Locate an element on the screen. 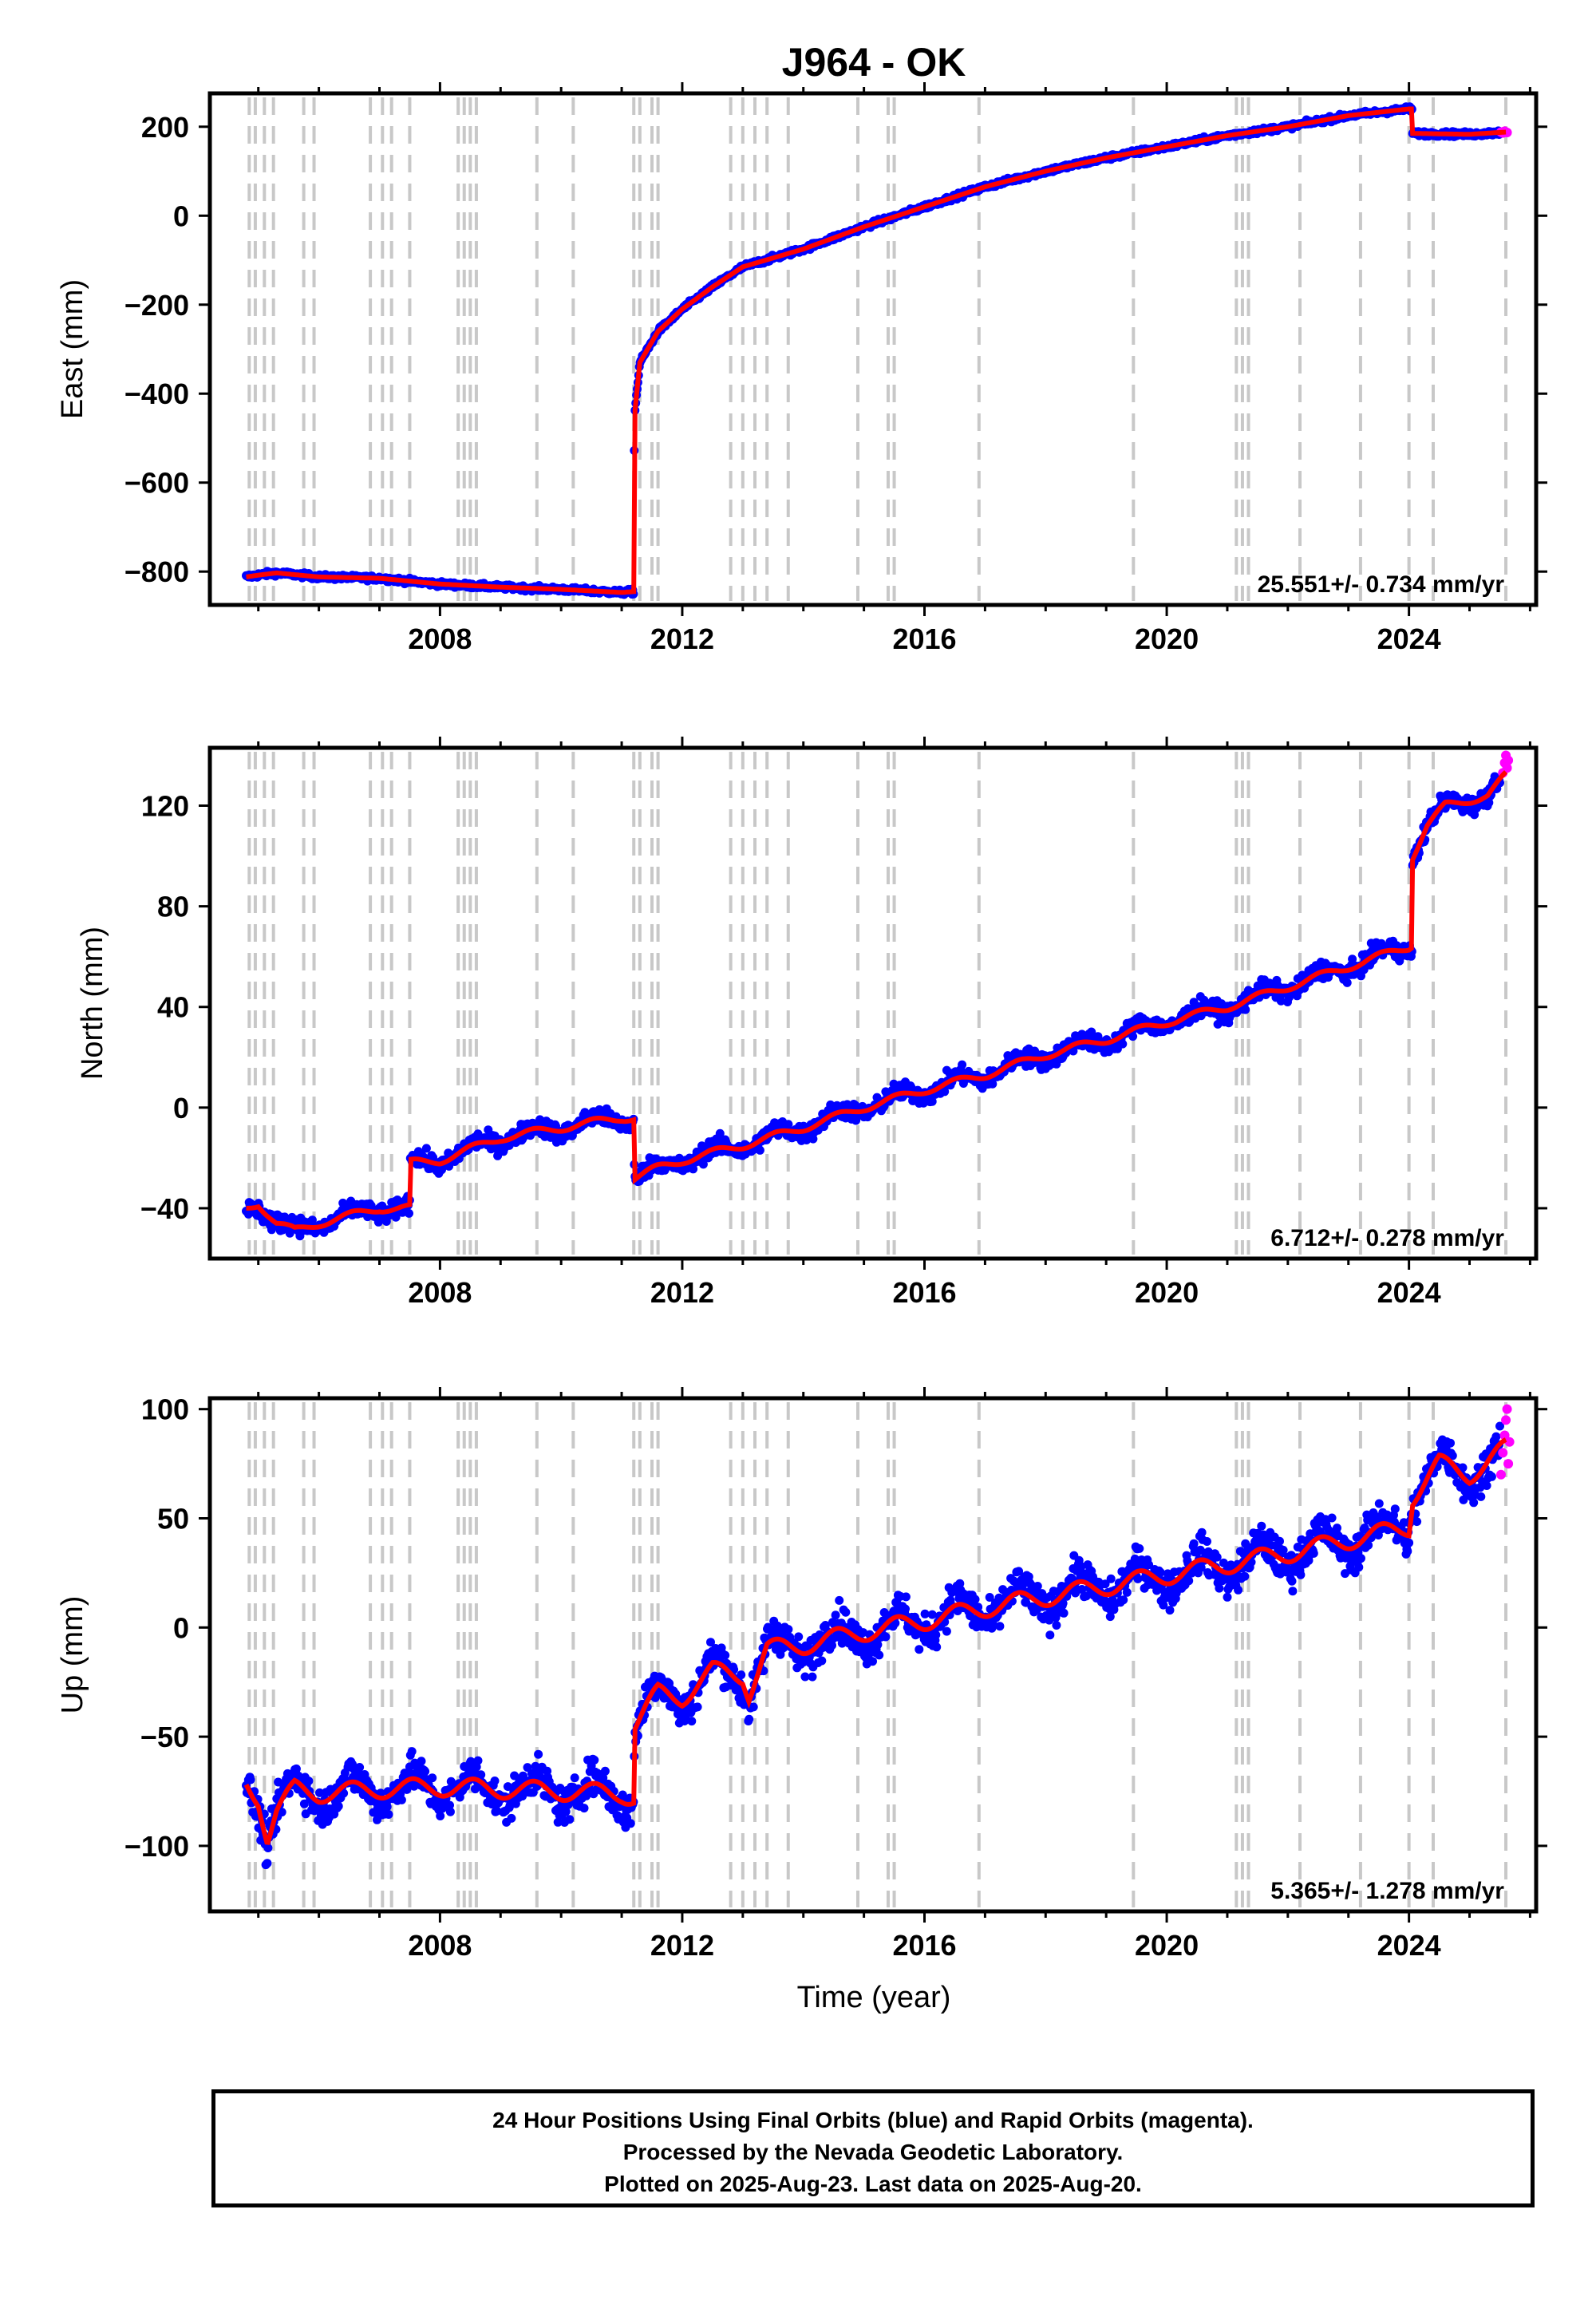 Image resolution: width=1596 pixels, height=2316 pixels. y-tick-label: 80 is located at coordinates (173, 907).